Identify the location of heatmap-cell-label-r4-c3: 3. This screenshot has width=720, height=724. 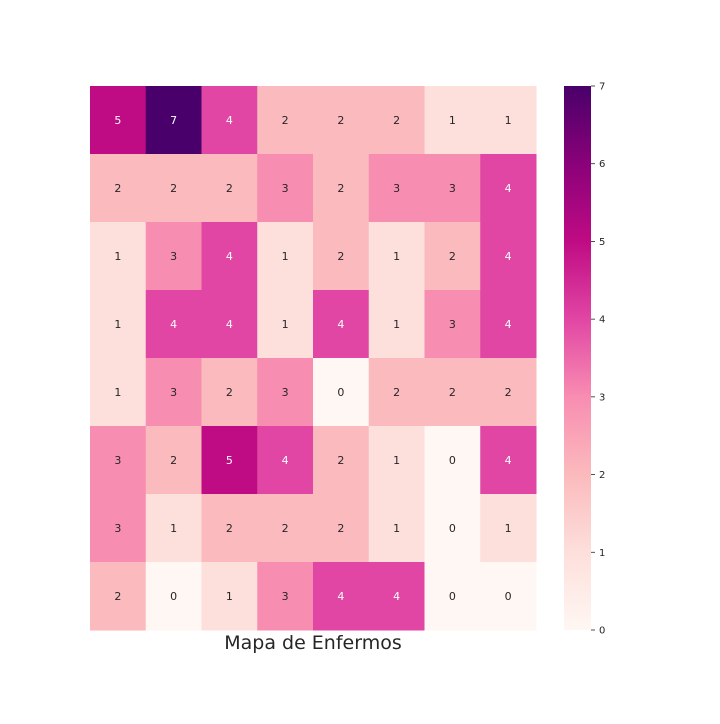
(285, 392).